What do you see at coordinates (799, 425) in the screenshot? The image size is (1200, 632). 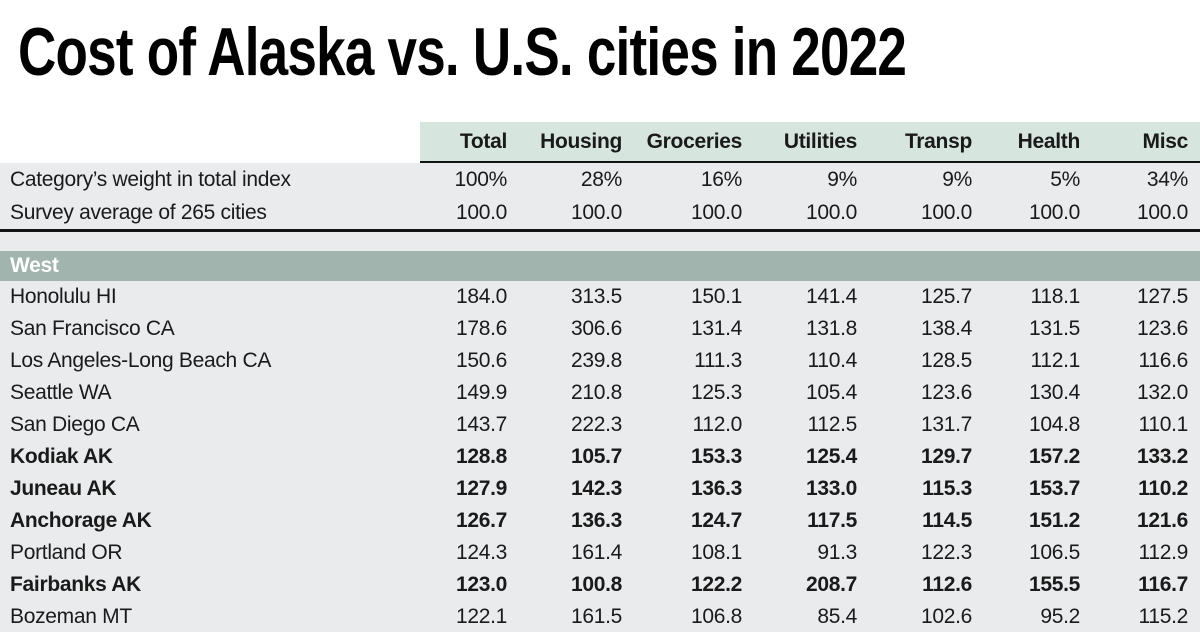 I see `index-value-cell: 112.5` at bounding box center [799, 425].